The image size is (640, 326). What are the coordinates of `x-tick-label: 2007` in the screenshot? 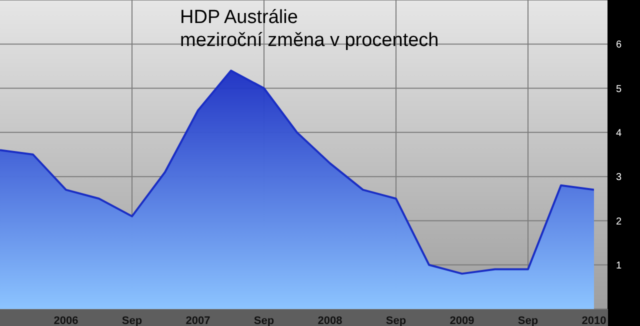 It's located at (198, 320).